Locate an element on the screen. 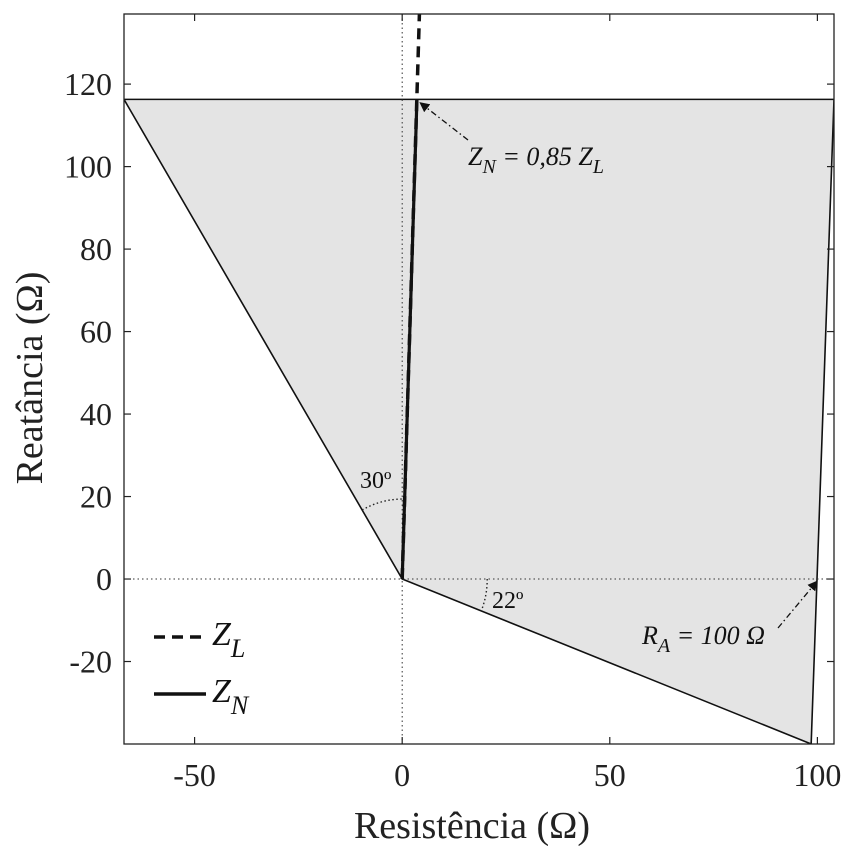 The height and width of the screenshot is (846, 848). y-tick-label: 100 is located at coordinates (88, 167).